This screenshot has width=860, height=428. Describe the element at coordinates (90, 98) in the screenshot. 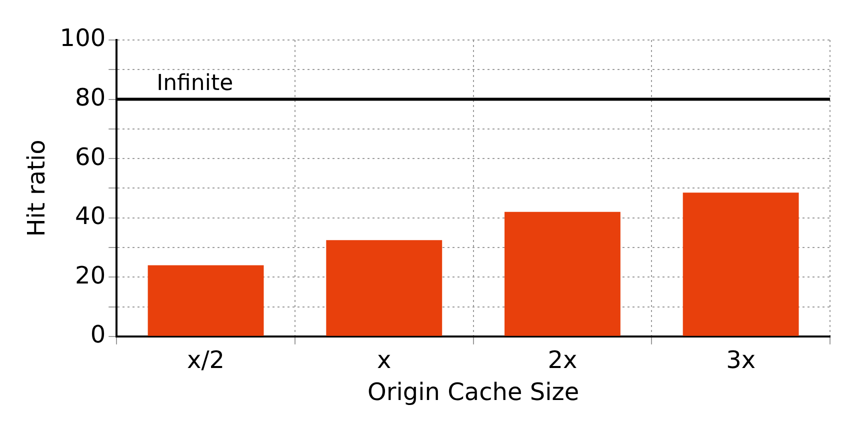

I see `y-tick-label: 80` at that location.